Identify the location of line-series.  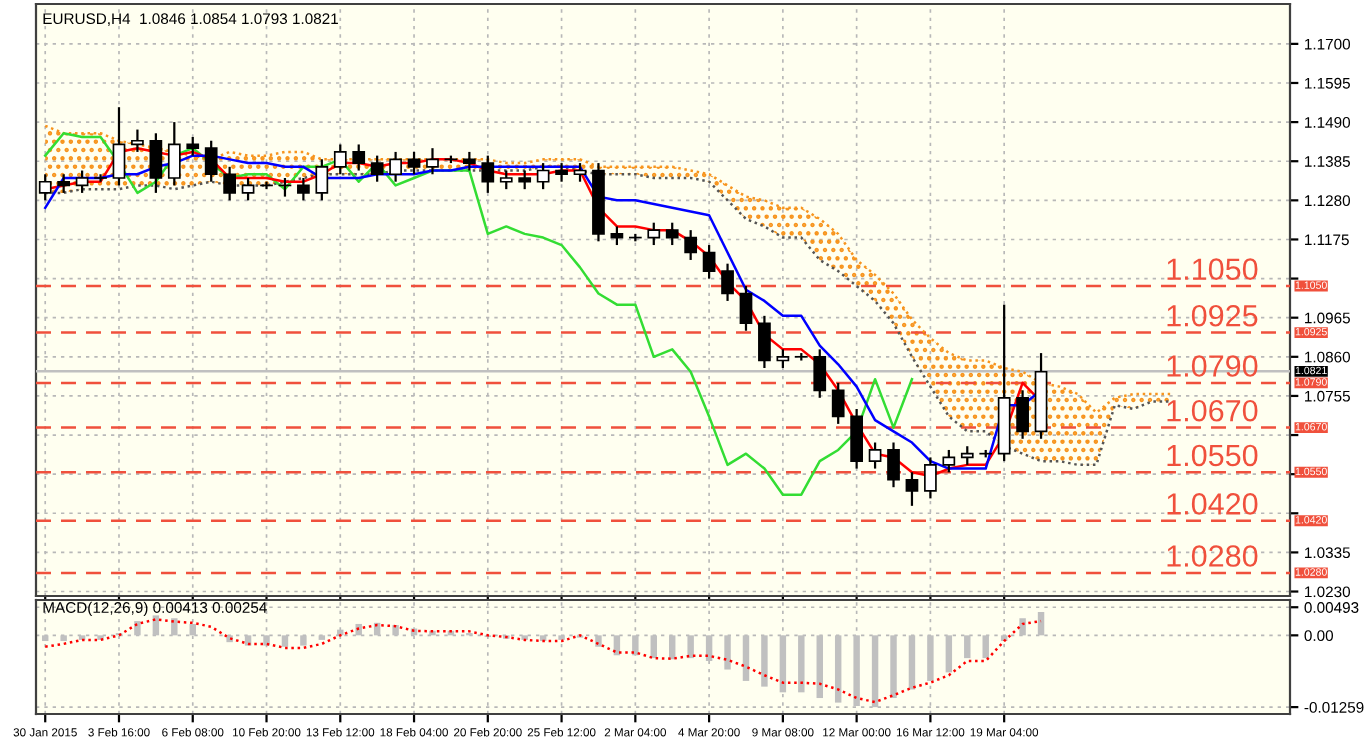
(543, 661).